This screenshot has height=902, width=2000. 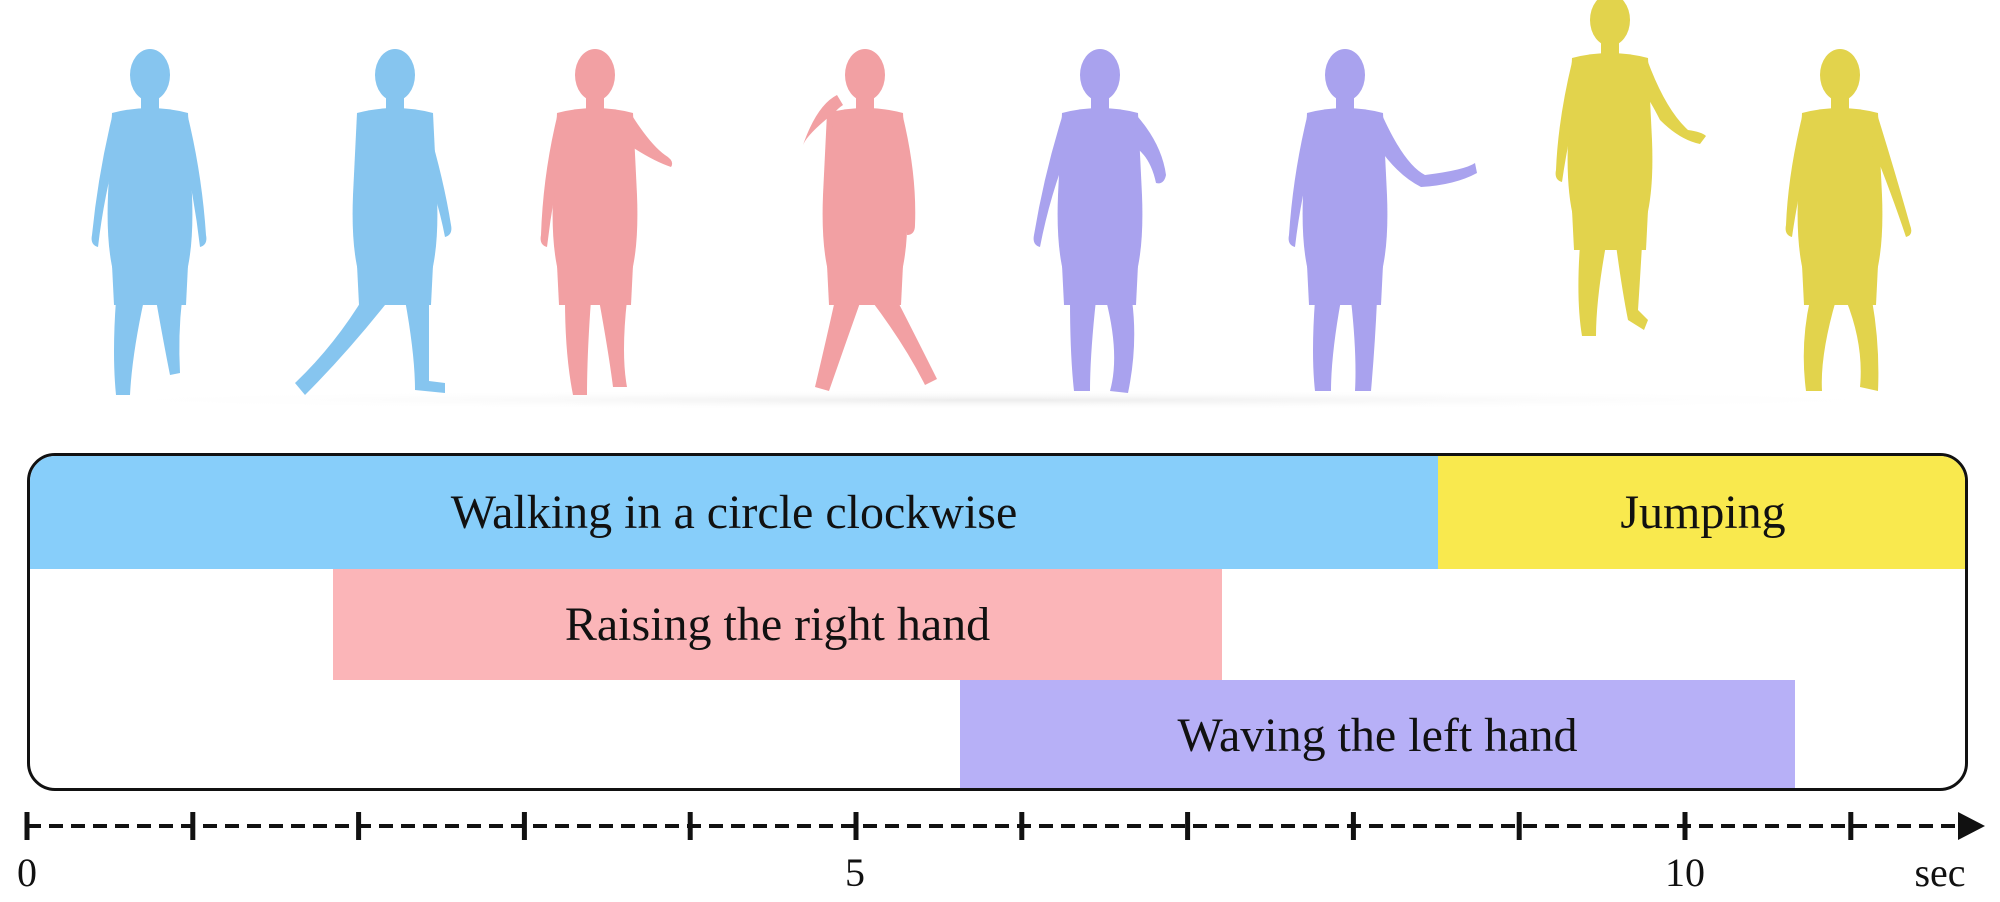 I want to click on label-raising: Raising the right hand, so click(x=777, y=624).